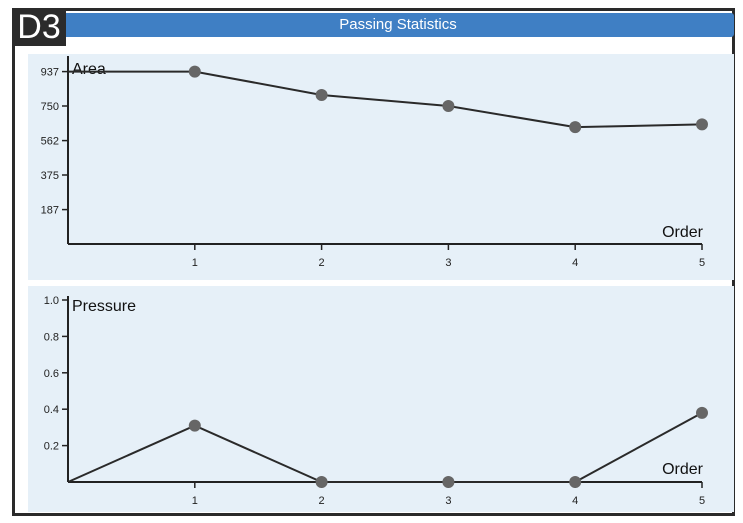  Describe the element at coordinates (50, 176) in the screenshot. I see `y-tick-label: 375` at that location.